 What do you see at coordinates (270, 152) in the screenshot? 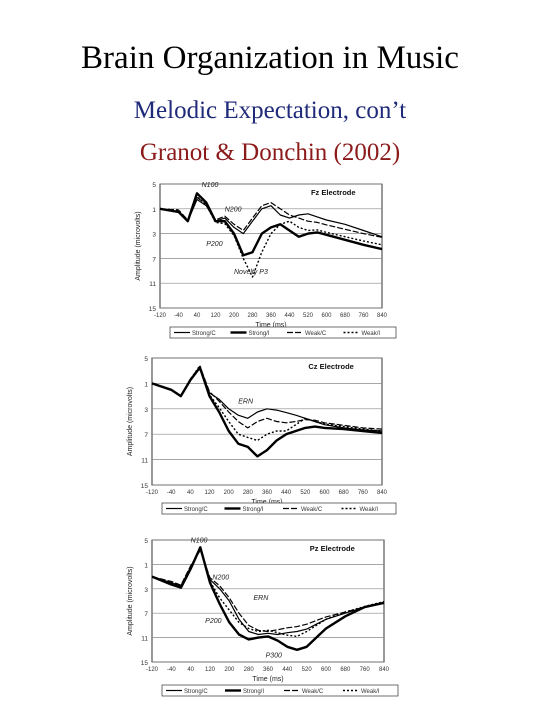
I see `slide-citation: Granot & Donchin (2002)` at bounding box center [270, 152].